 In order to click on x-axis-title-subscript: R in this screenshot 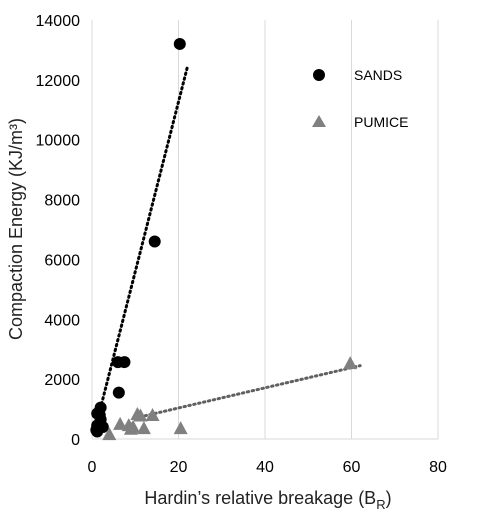, I will do `click(380, 504)`.